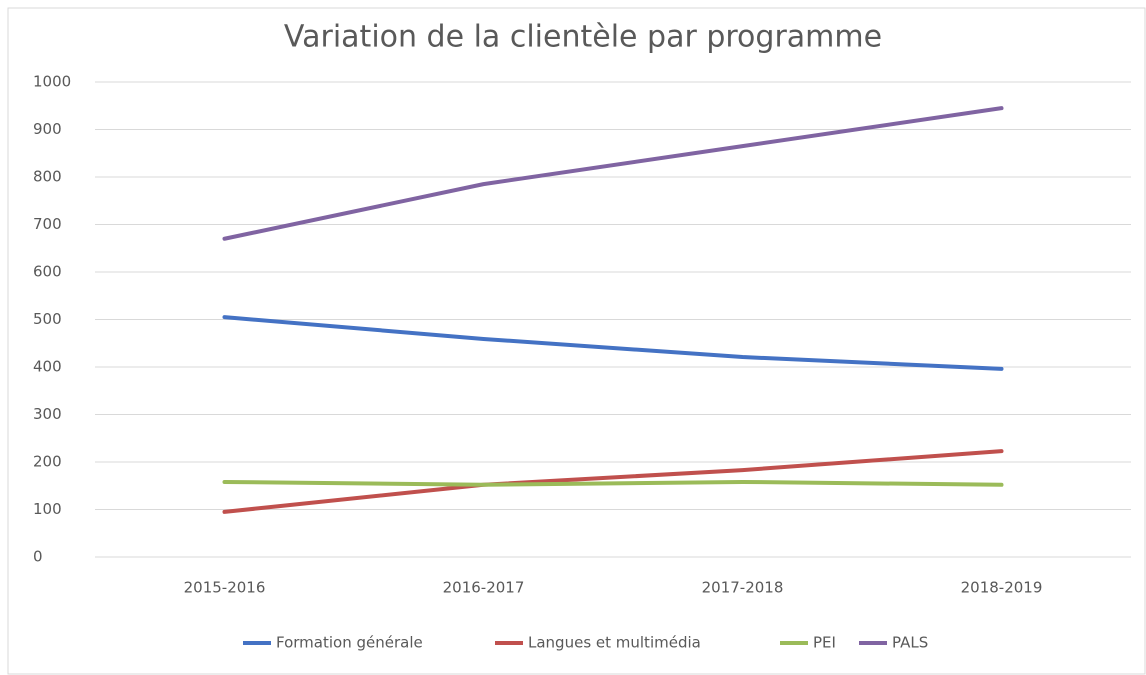 The image size is (1146, 675). What do you see at coordinates (47, 177) in the screenshot?
I see `y-tick-label: 800` at bounding box center [47, 177].